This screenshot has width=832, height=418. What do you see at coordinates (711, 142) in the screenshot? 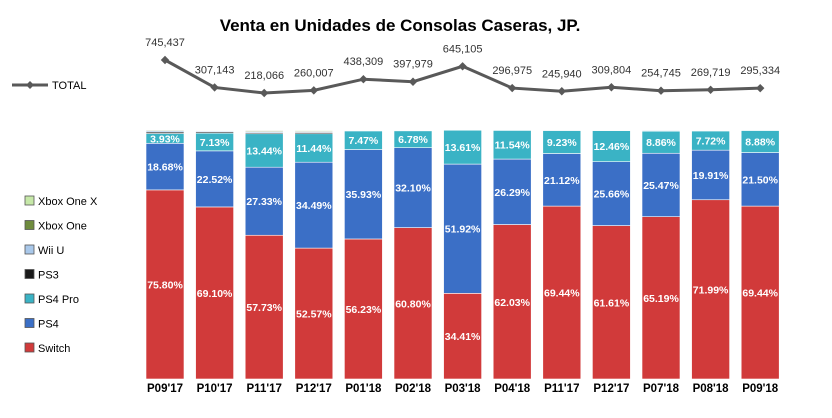
I see `bar-data-label: 7.72%` at bounding box center [711, 142].